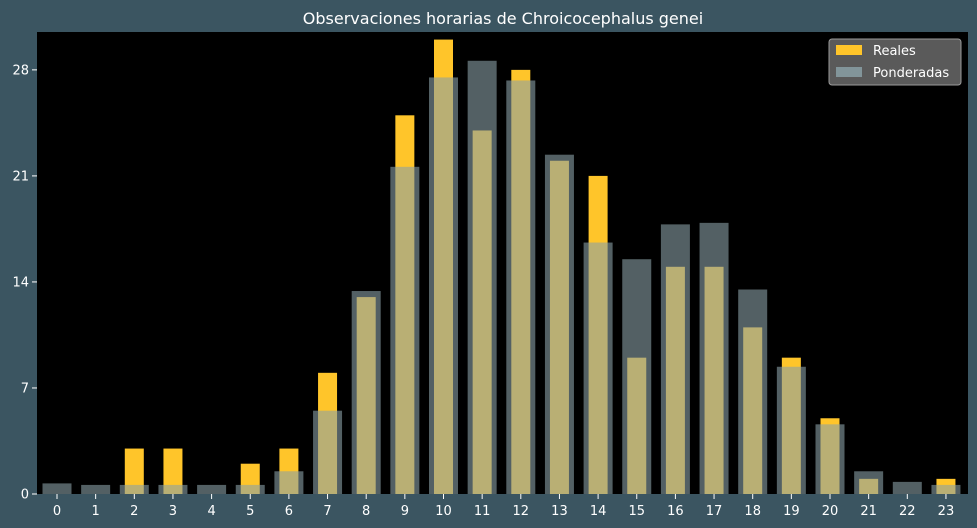  What do you see at coordinates (250, 511) in the screenshot?
I see `x-tick-label-5: 5` at bounding box center [250, 511].